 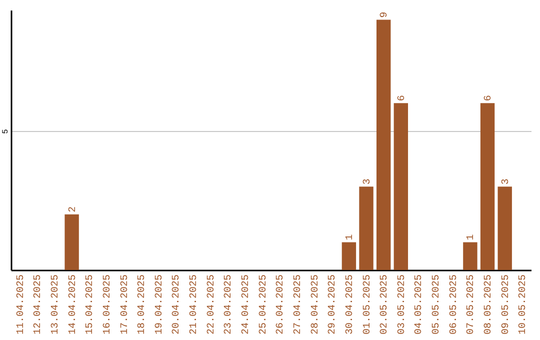 What do you see at coordinates (350, 304) in the screenshot?
I see `x-tick-label: 30.04.2025` at bounding box center [350, 304].